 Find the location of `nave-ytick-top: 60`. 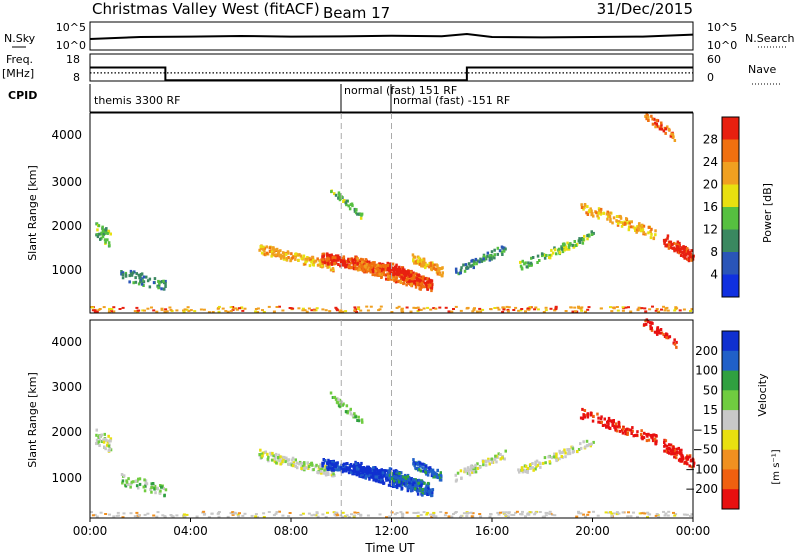

nave-ytick-top: 60 is located at coordinates (714, 59).